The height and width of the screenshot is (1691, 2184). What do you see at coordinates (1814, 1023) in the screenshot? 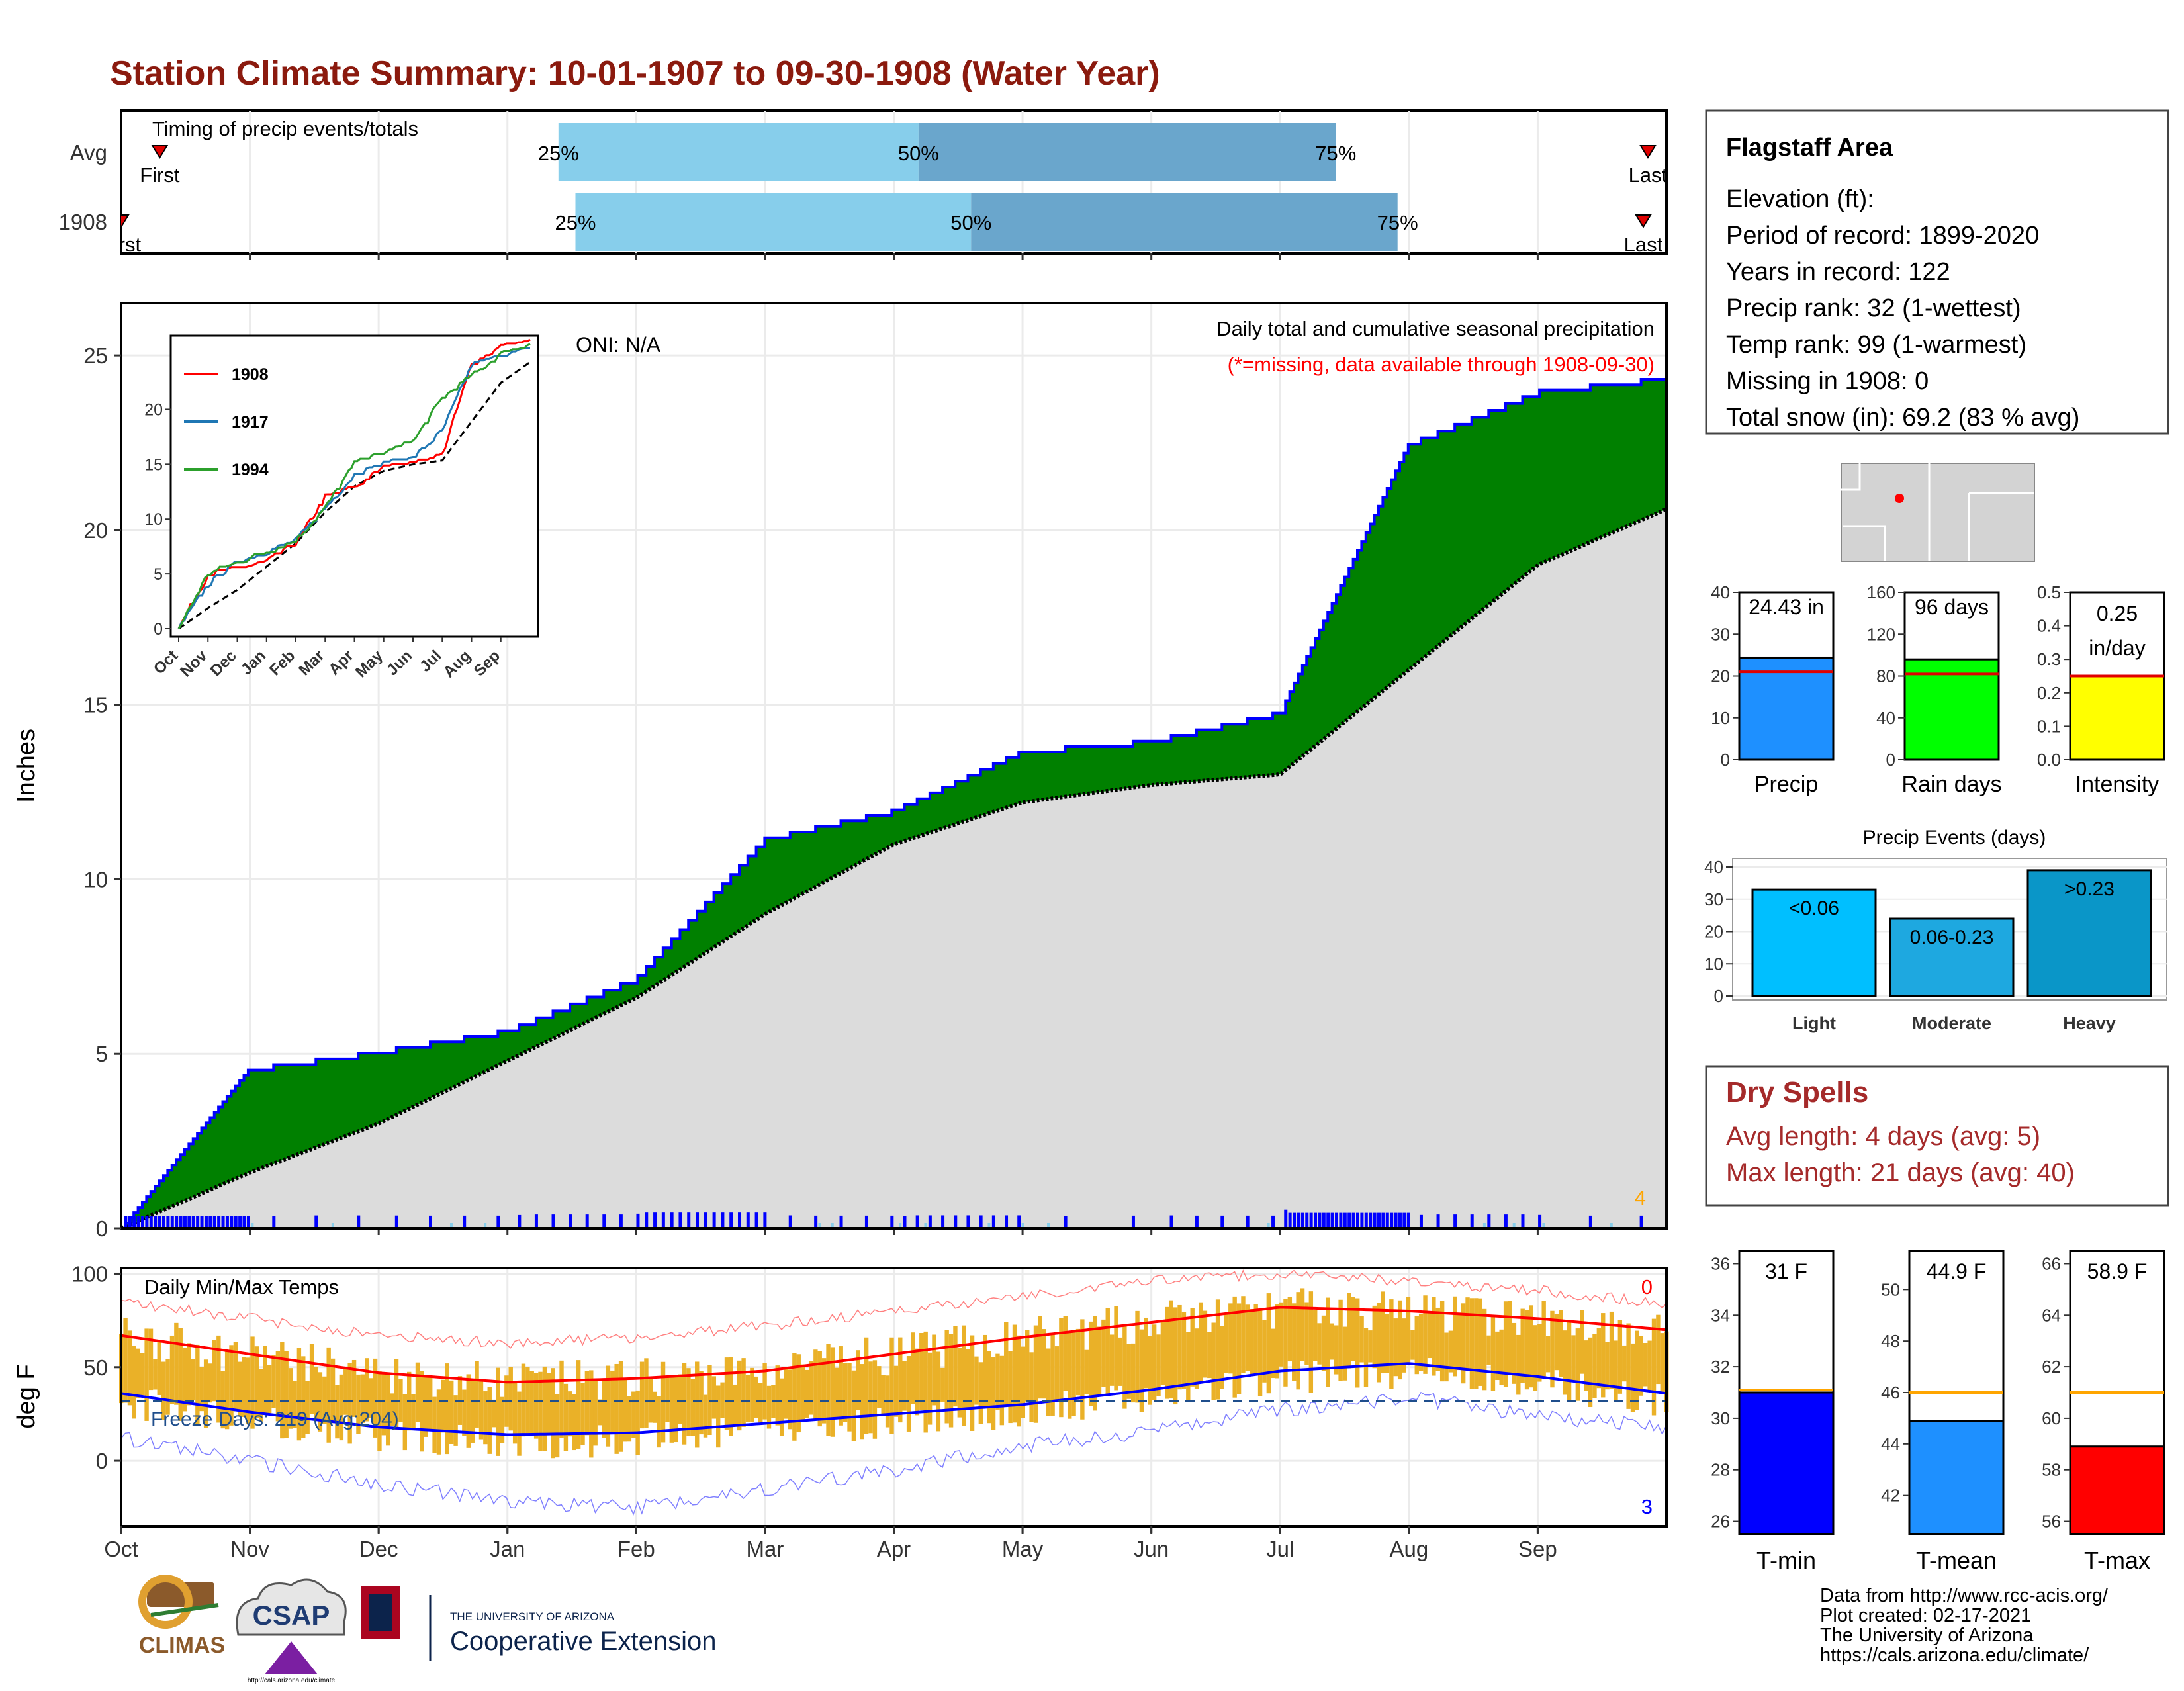
I see `events-category: Light` at bounding box center [1814, 1023].